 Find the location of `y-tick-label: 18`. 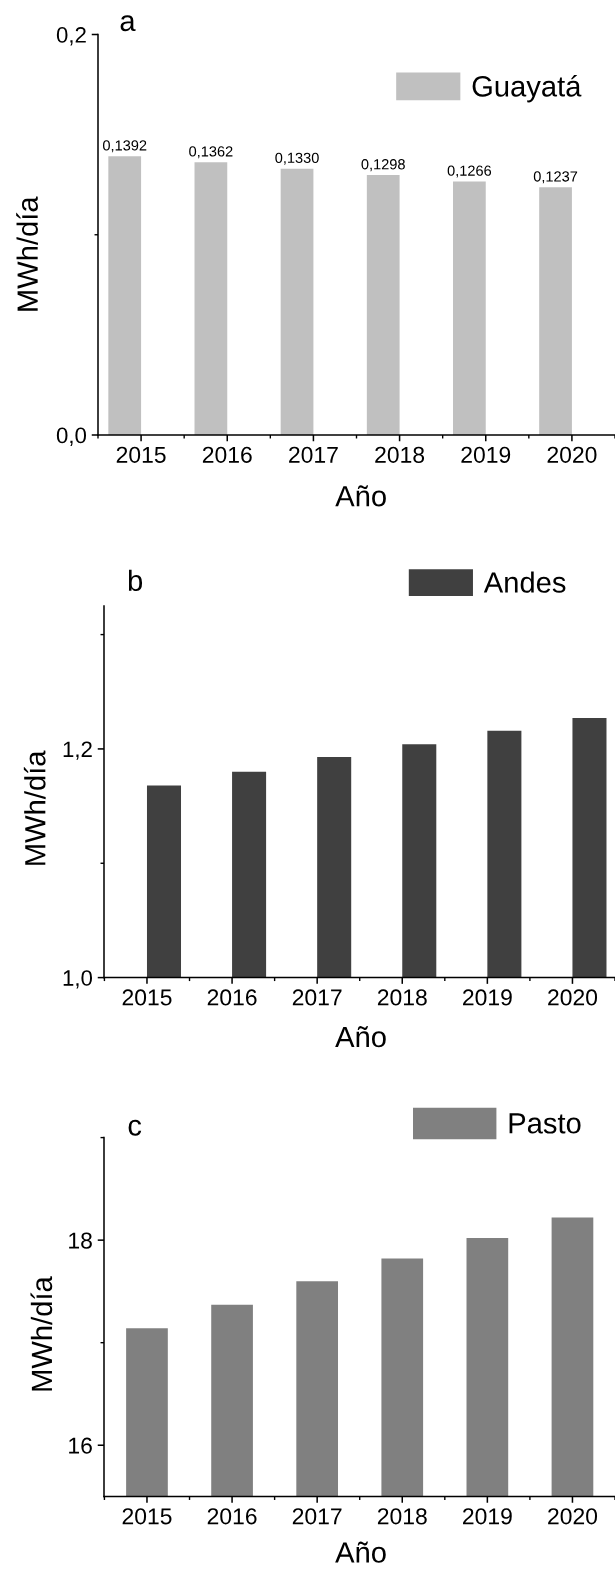

y-tick-label: 18 is located at coordinates (80, 1240).